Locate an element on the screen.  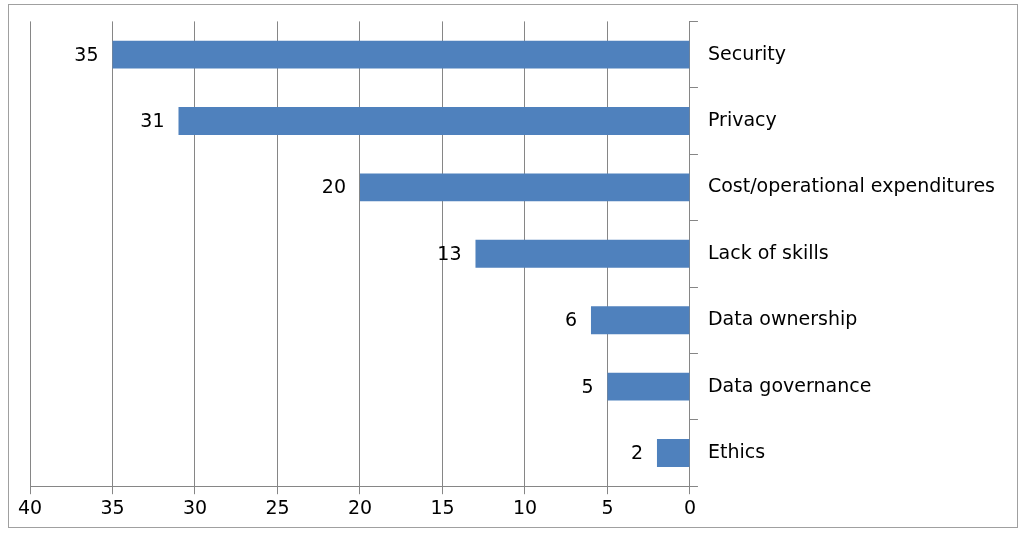
data-label: 20 is located at coordinates (333, 186).